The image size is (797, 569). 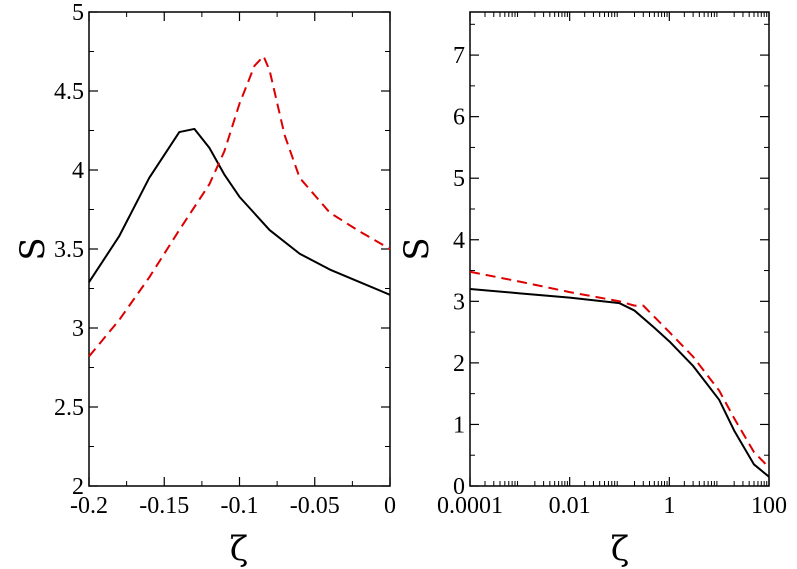 I want to click on left-x-tick-label: -0.2, so click(x=89, y=506).